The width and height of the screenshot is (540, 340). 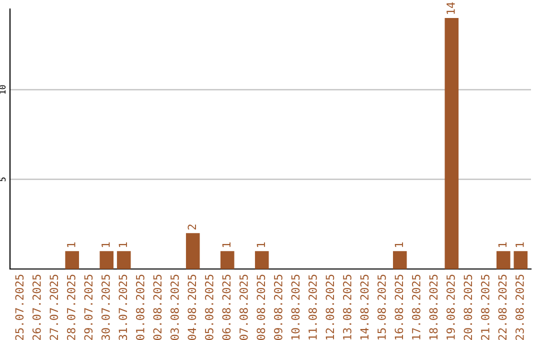 I want to click on x-tick-label: 10.08.2025, so click(x=295, y=307).